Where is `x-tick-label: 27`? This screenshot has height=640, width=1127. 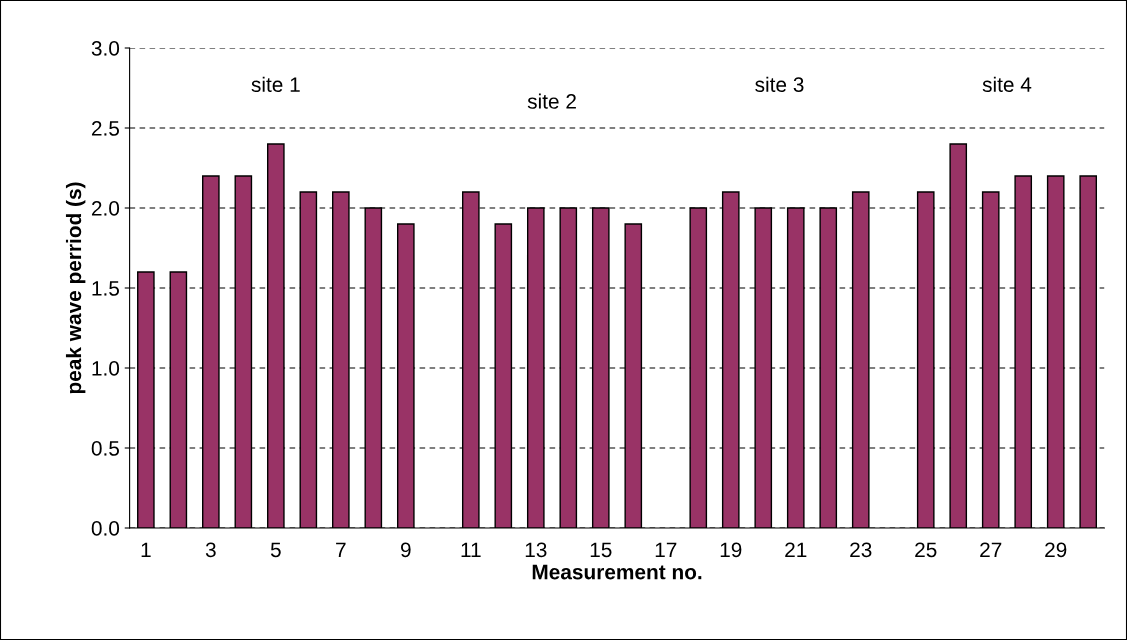
x-tick-label: 27 is located at coordinates (991, 549).